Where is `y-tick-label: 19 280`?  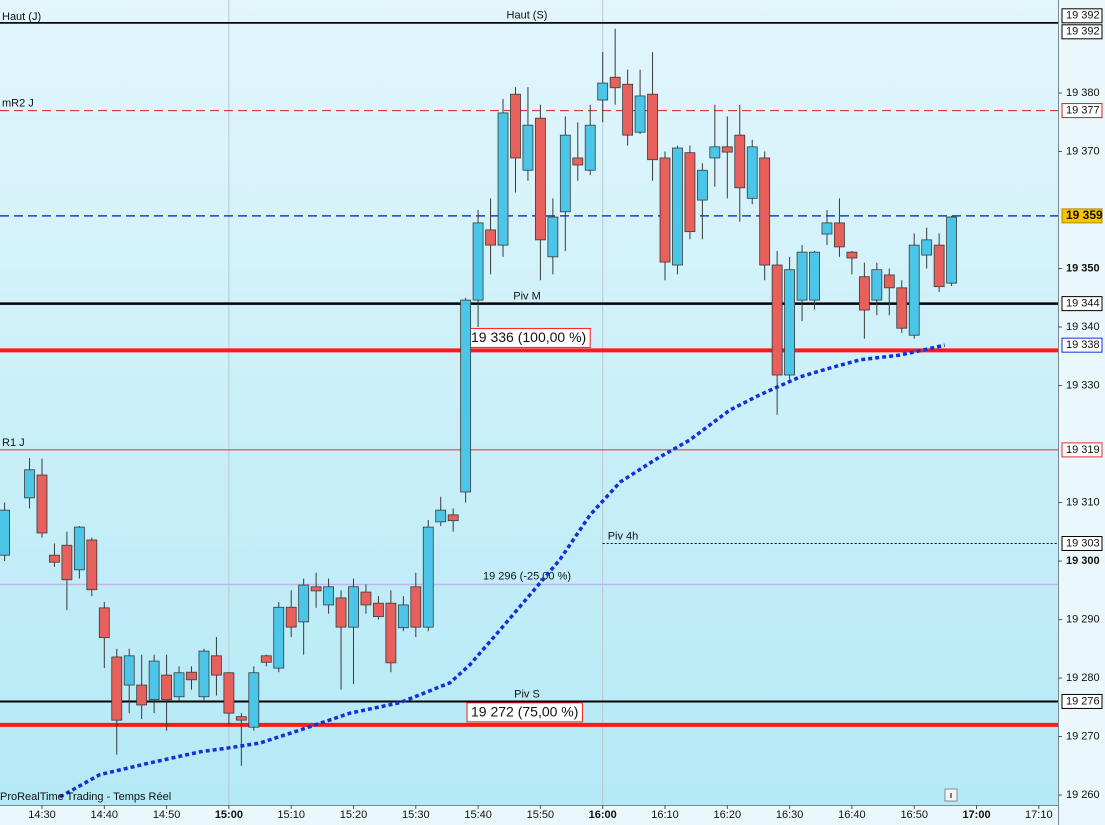
y-tick-label: 19 280 is located at coordinates (1083, 678).